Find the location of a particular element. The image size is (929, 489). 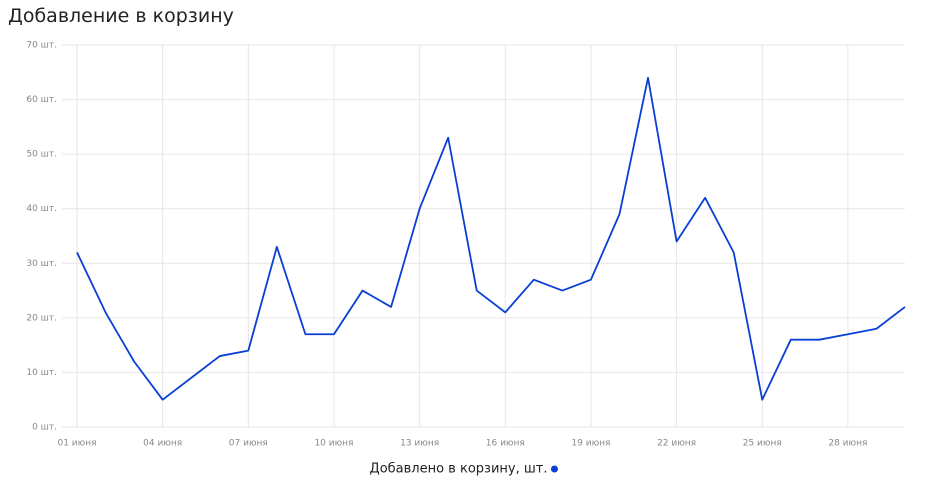

x-tick-label: 04 июня is located at coordinates (162, 444).